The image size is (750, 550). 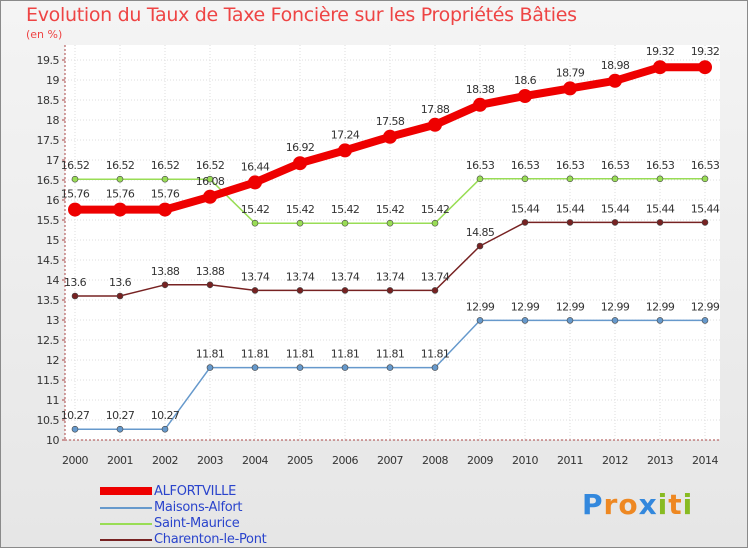 What do you see at coordinates (435, 109) in the screenshot?
I see `data-label-alfortville: 17.88` at bounding box center [435, 109].